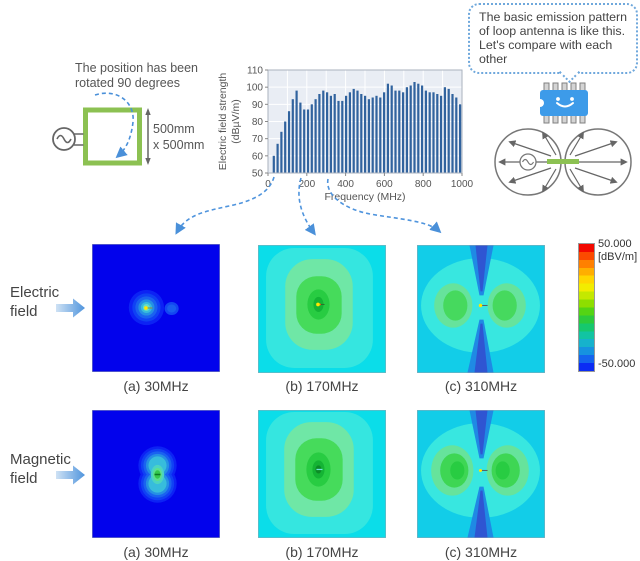 The height and width of the screenshot is (561, 640). What do you see at coordinates (258, 122) in the screenshot?
I see `svg-text: 80` at bounding box center [258, 122].